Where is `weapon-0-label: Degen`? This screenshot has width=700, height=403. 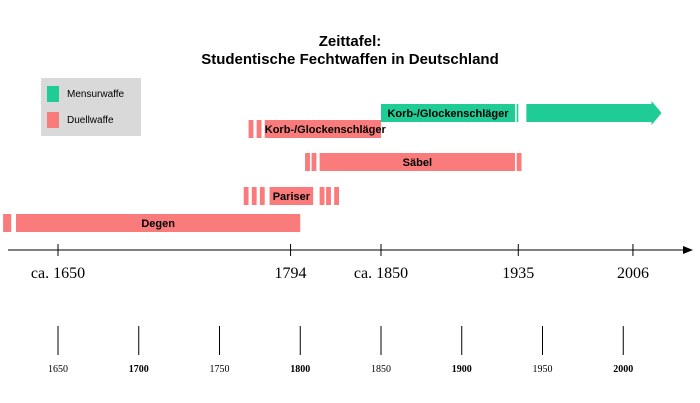 weapon-0-label: Degen is located at coordinates (158, 224).